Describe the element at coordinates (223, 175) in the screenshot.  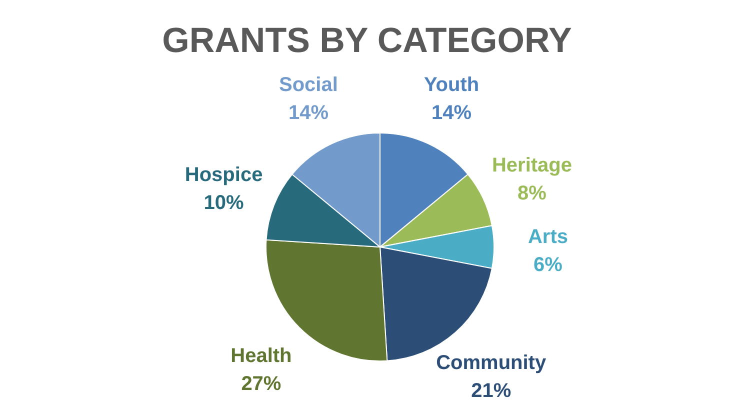
I see `slice-label: Hospice` at that location.